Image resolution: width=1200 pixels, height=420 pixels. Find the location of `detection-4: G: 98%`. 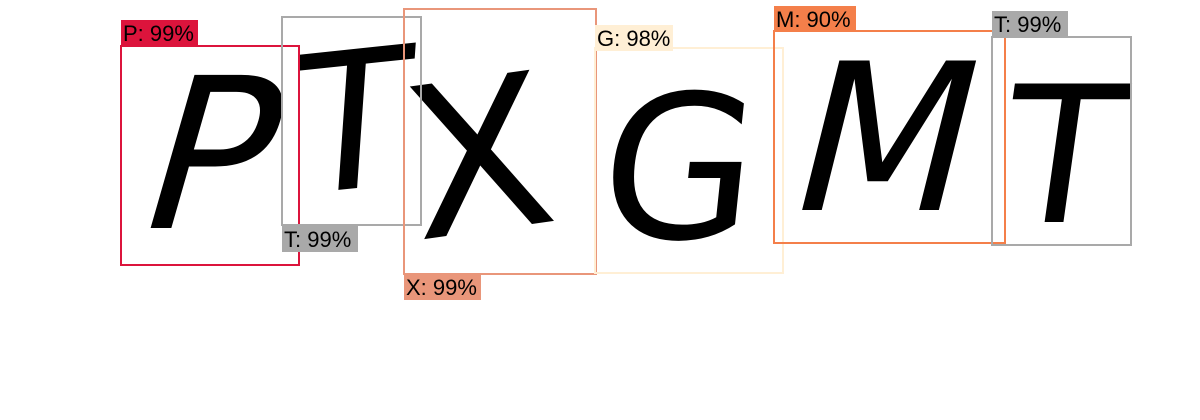

detection-4: G: 98% is located at coordinates (689, 149).